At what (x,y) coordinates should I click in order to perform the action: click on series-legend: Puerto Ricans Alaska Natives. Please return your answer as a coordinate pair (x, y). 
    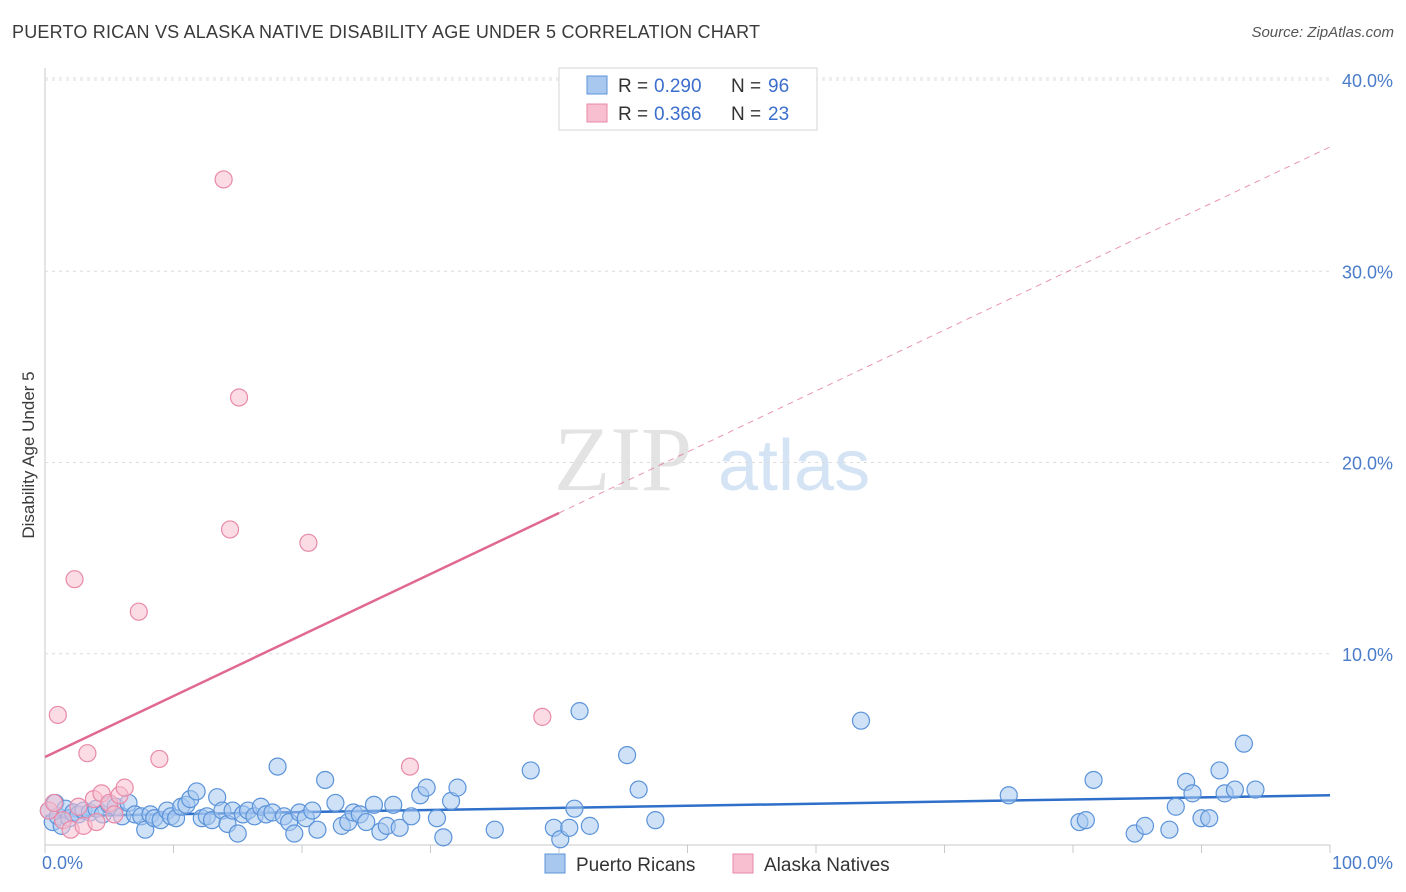
    Looking at the image, I should click on (717, 864).